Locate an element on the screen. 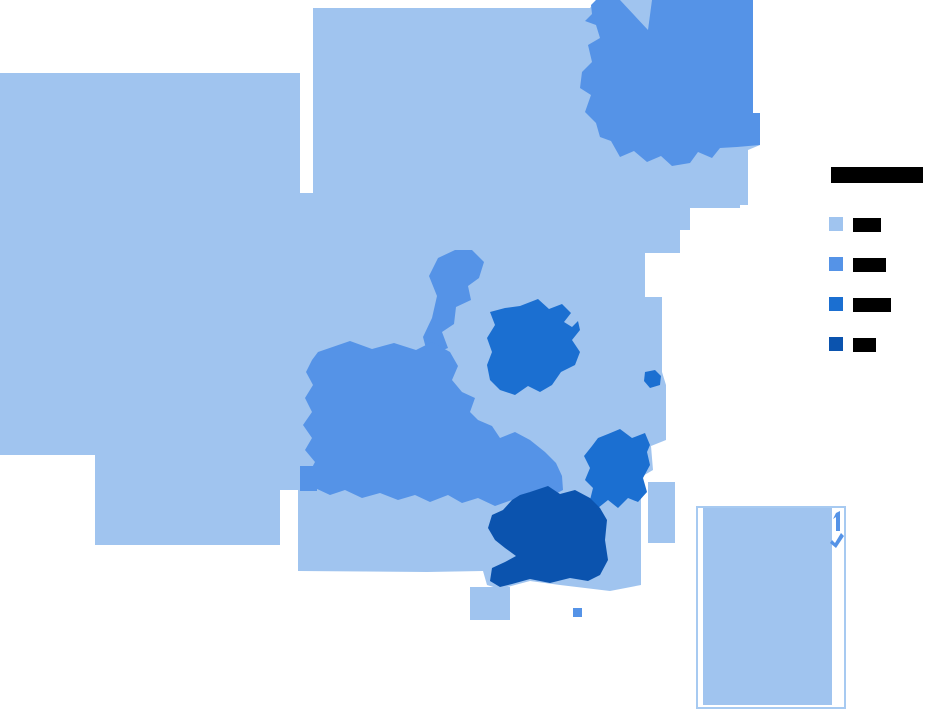 This screenshot has width=927, height=710. map-region-island-dot-south is located at coordinates (577, 612).